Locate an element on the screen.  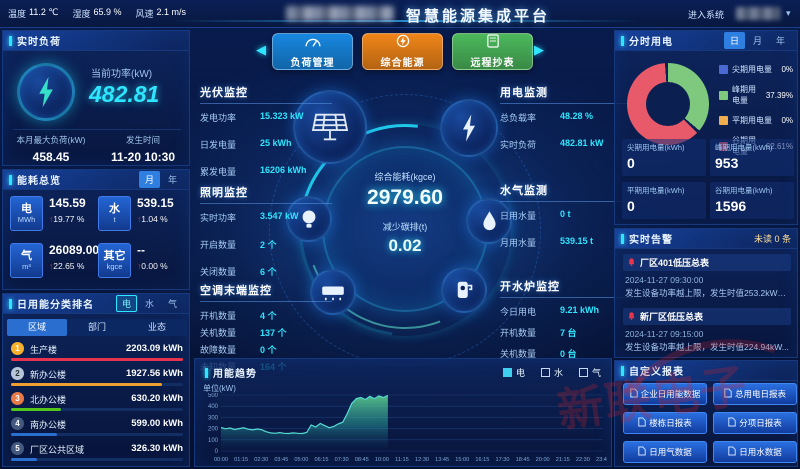
legend-label: 峰期用电量 is located at coordinates (744, 95).